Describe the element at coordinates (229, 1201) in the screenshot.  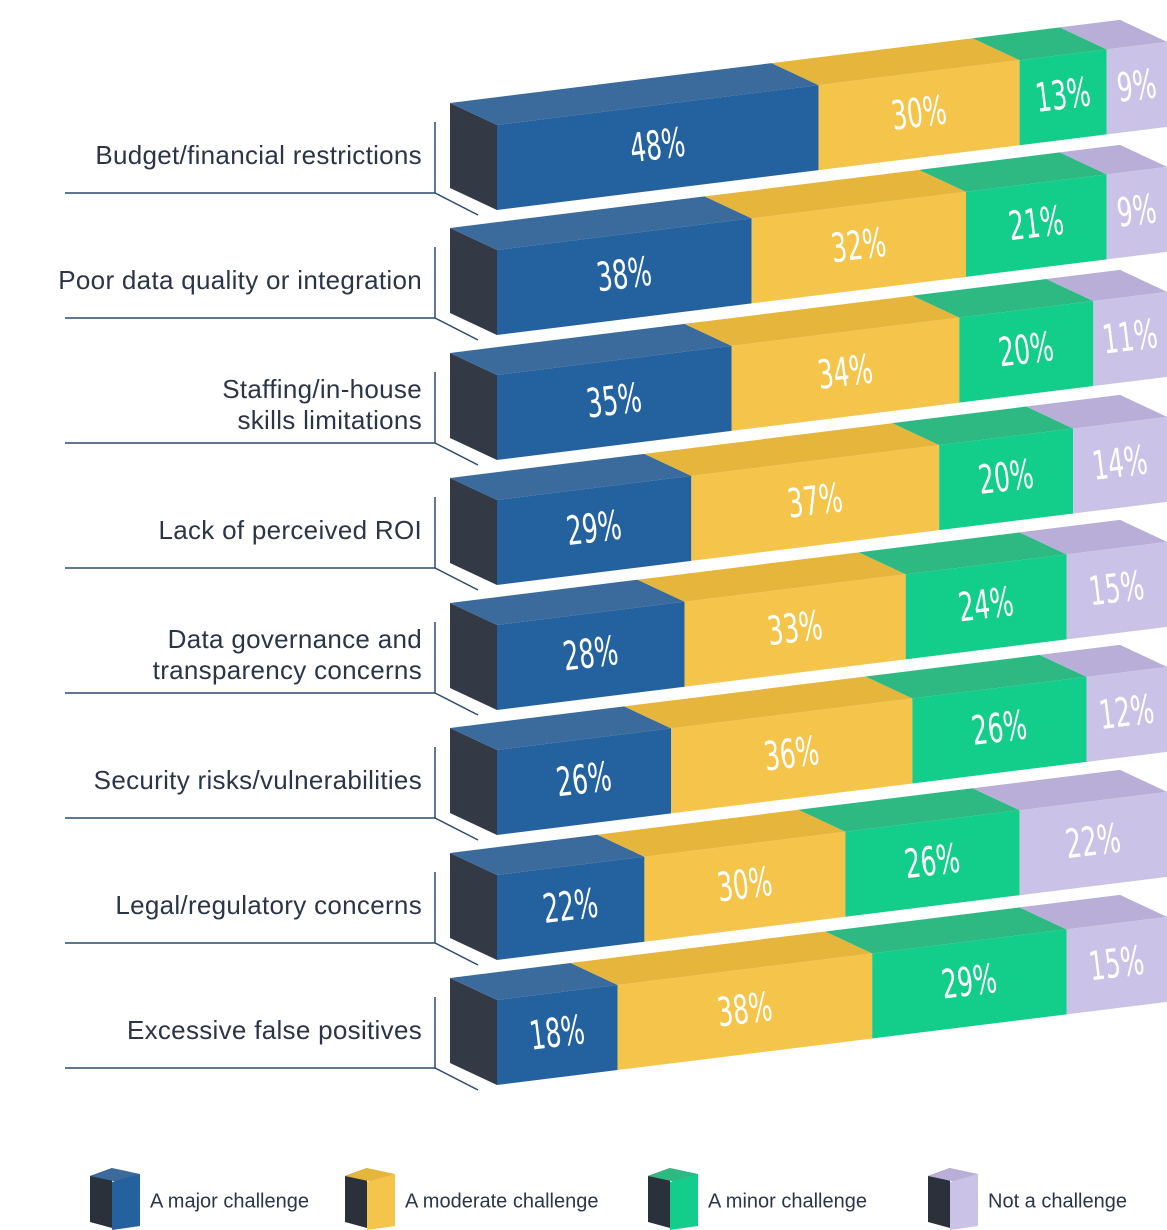
I see `legend-label: A major challenge` at that location.